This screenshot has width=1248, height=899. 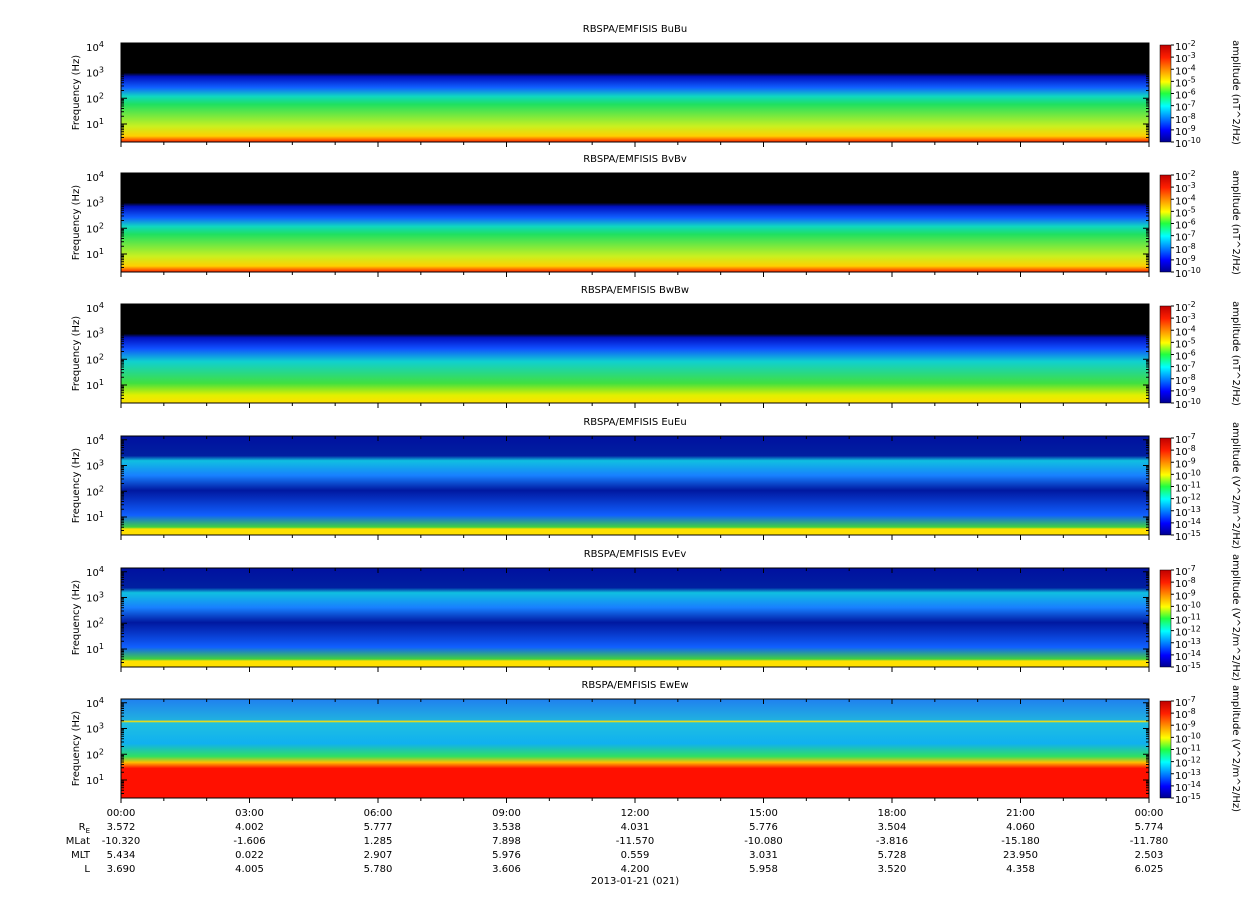 What do you see at coordinates (635, 869) in the screenshot?
I see `ephemeris-value: 4.200` at bounding box center [635, 869].